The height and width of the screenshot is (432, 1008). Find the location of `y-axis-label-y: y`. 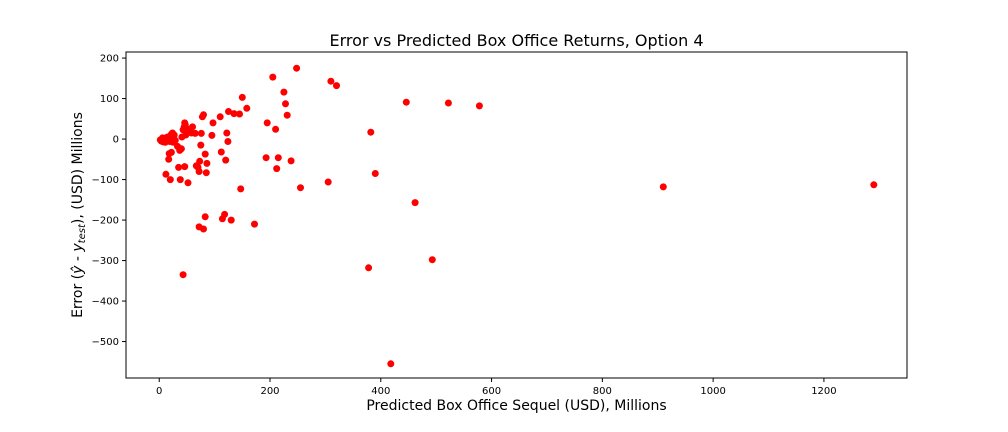

y-axis-label-y: y is located at coordinates (78, 248).